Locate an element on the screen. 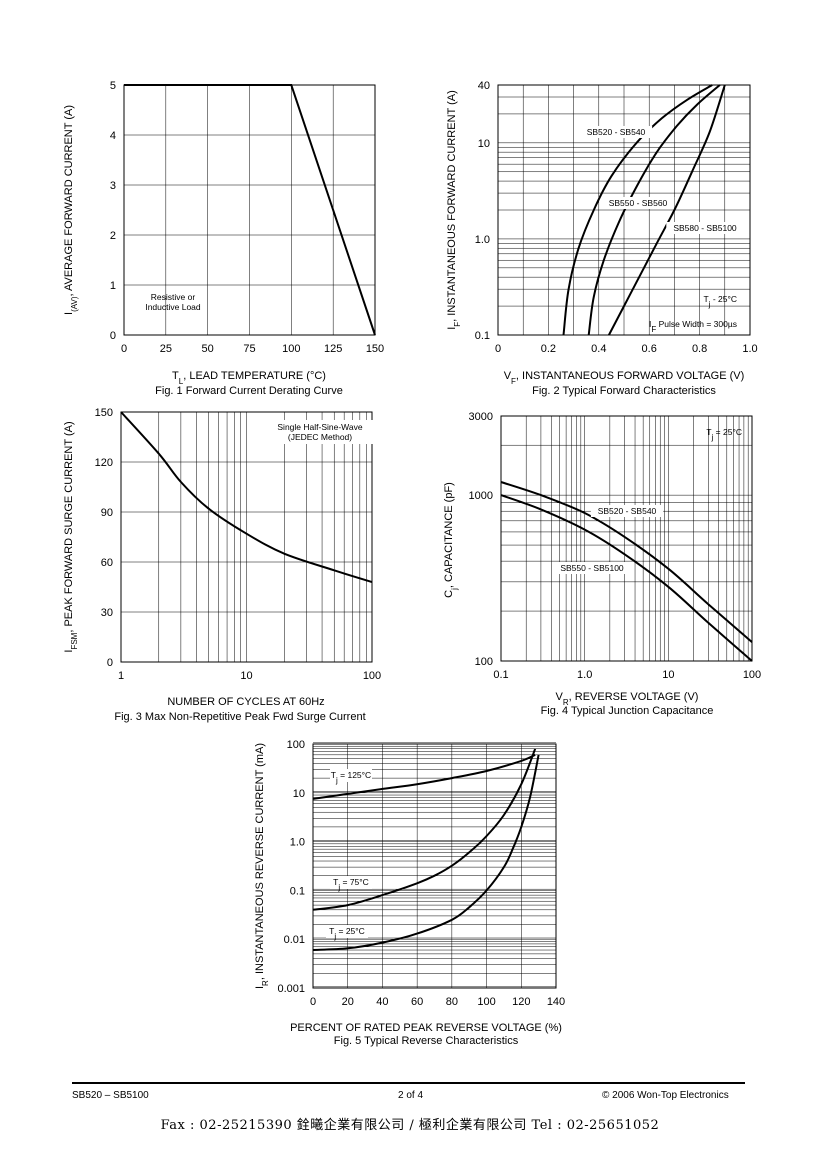 The width and height of the screenshot is (820, 1160). fig1-x-axis-label: TL, LEAD TEMPERATURE (°C) is located at coordinates (249, 378).